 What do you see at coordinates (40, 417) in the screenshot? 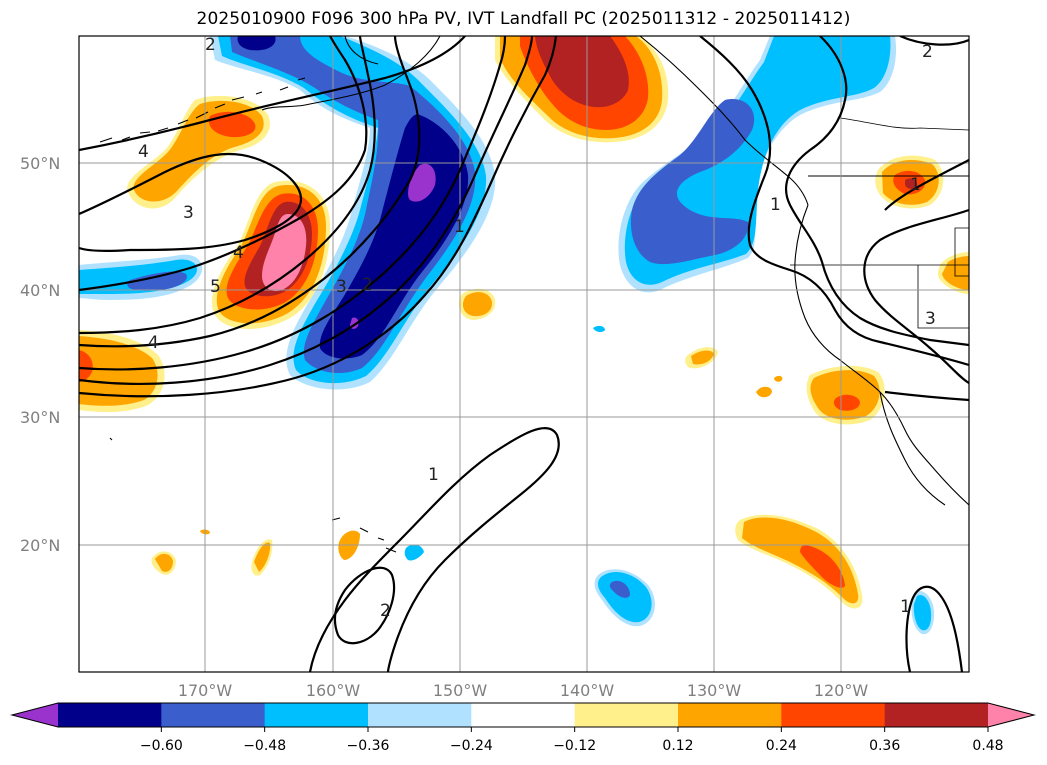
I see `lat-label: 30°N` at bounding box center [40, 417].